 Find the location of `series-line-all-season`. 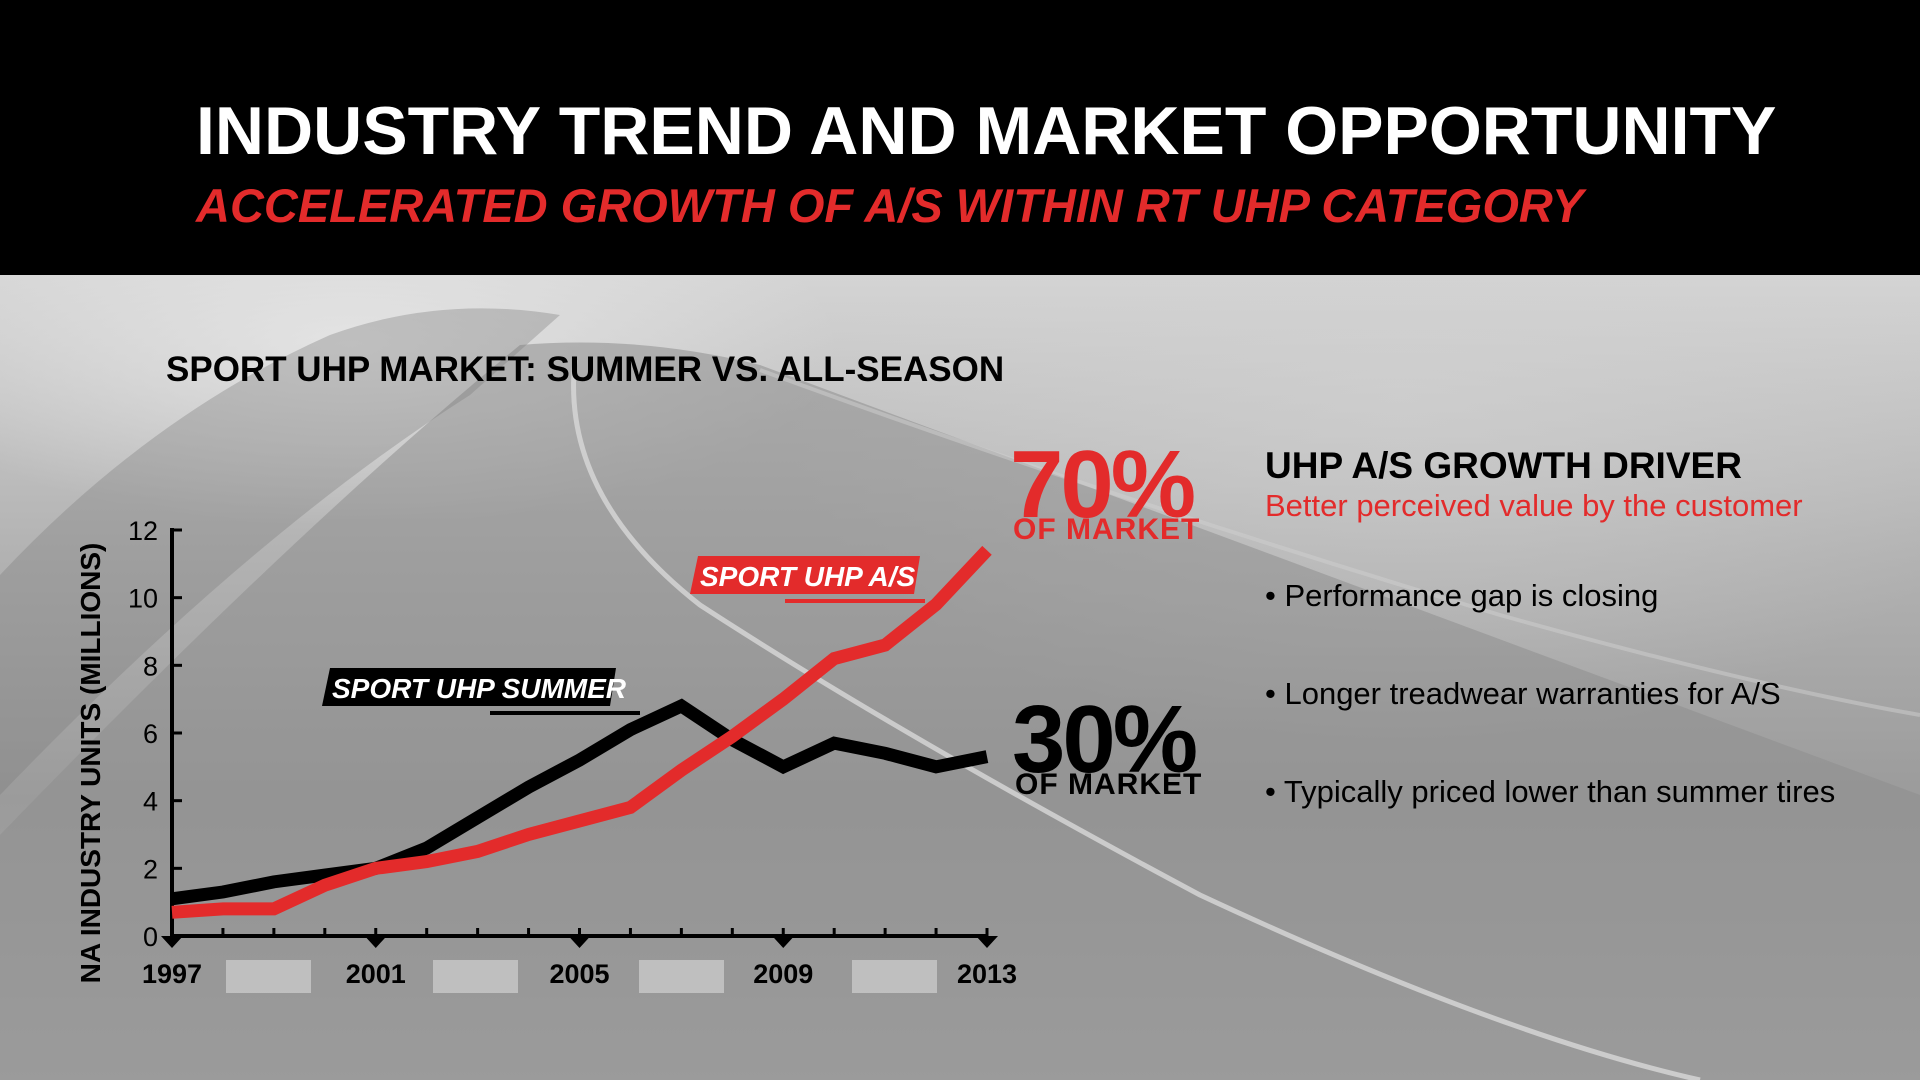

series-line-all-season is located at coordinates (581, 732).